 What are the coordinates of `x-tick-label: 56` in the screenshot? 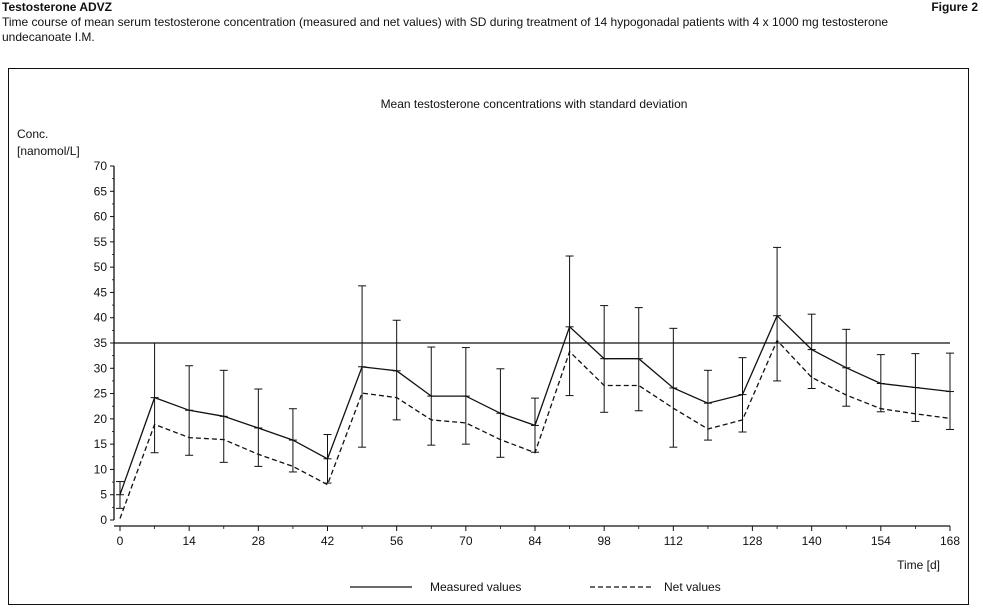 It's located at (397, 541).